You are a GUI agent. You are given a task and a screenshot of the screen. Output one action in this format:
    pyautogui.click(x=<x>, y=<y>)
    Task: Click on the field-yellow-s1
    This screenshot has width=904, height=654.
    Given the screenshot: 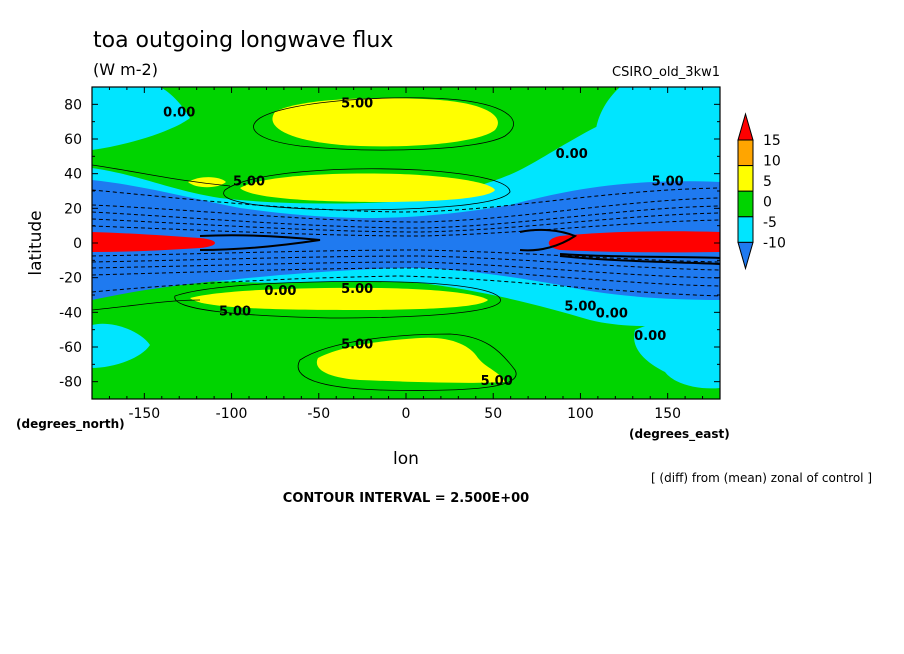 What is the action you would take?
    pyautogui.click(x=339, y=298)
    